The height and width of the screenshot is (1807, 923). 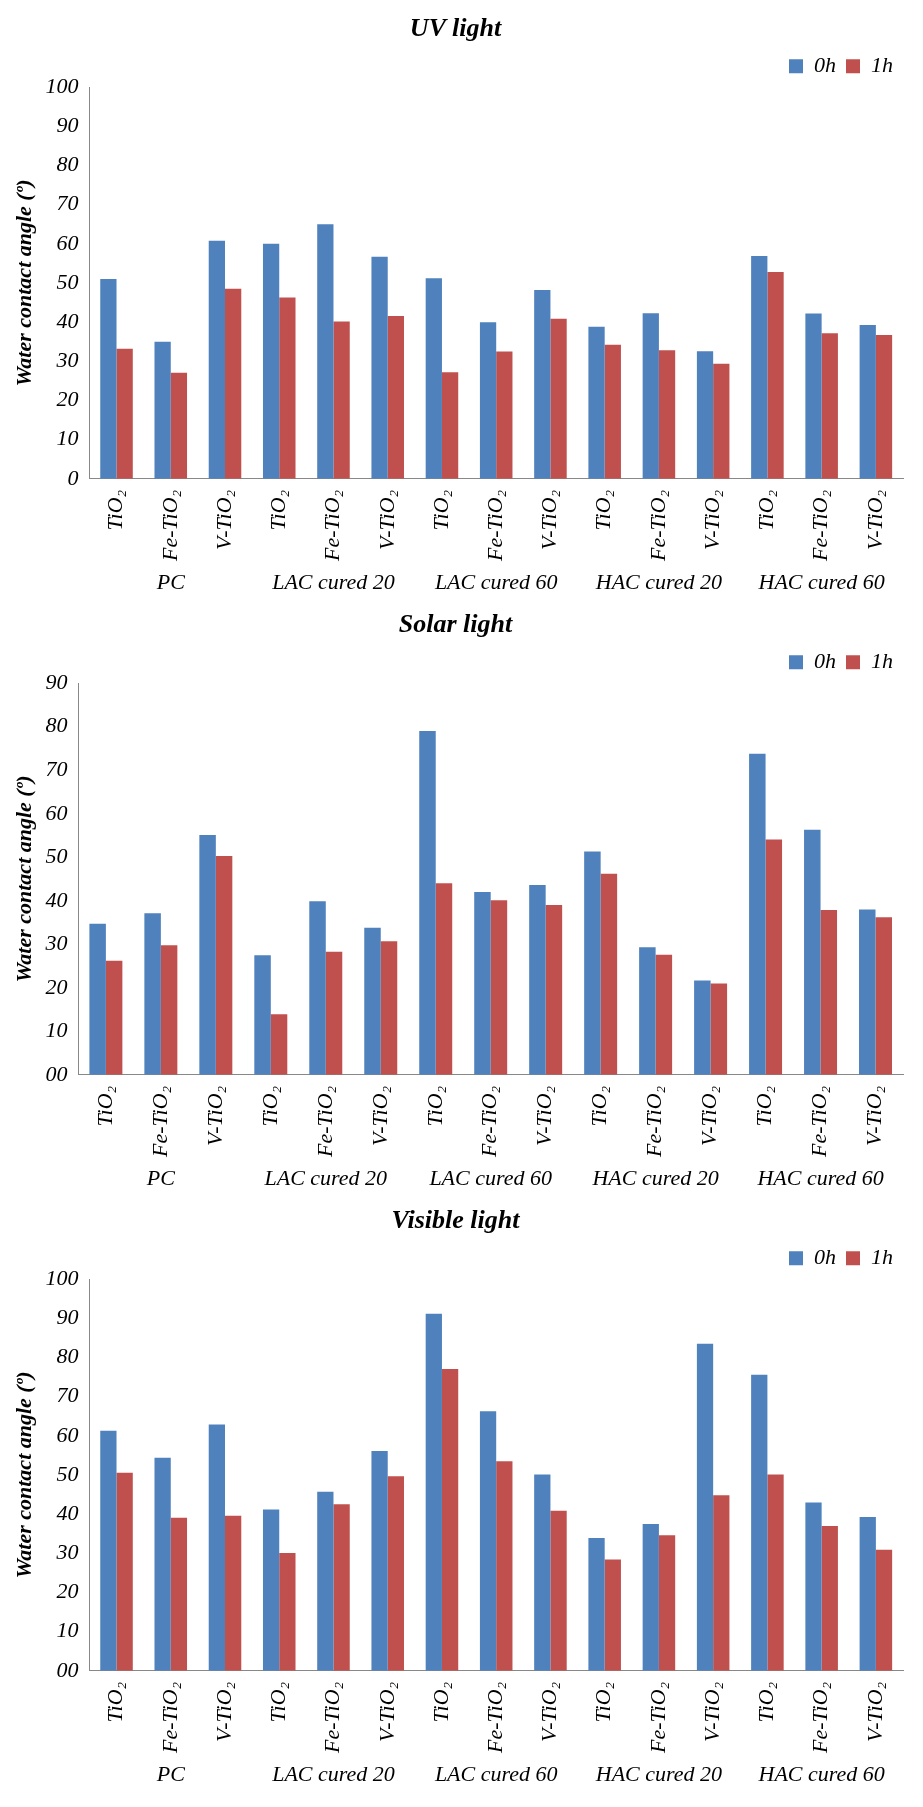 What do you see at coordinates (67, 1669) in the screenshot?
I see `y-tick-label: 00` at bounding box center [67, 1669].